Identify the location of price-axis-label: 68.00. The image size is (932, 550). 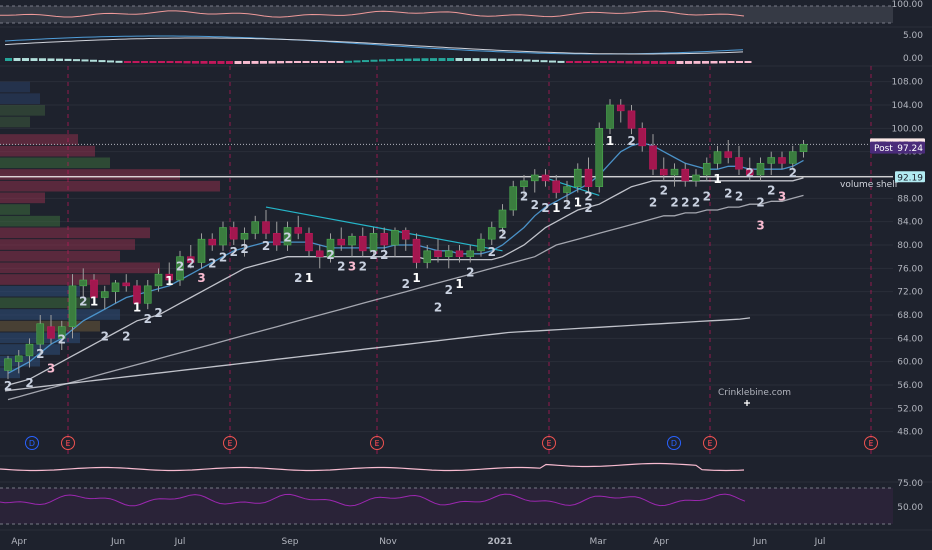
(910, 316).